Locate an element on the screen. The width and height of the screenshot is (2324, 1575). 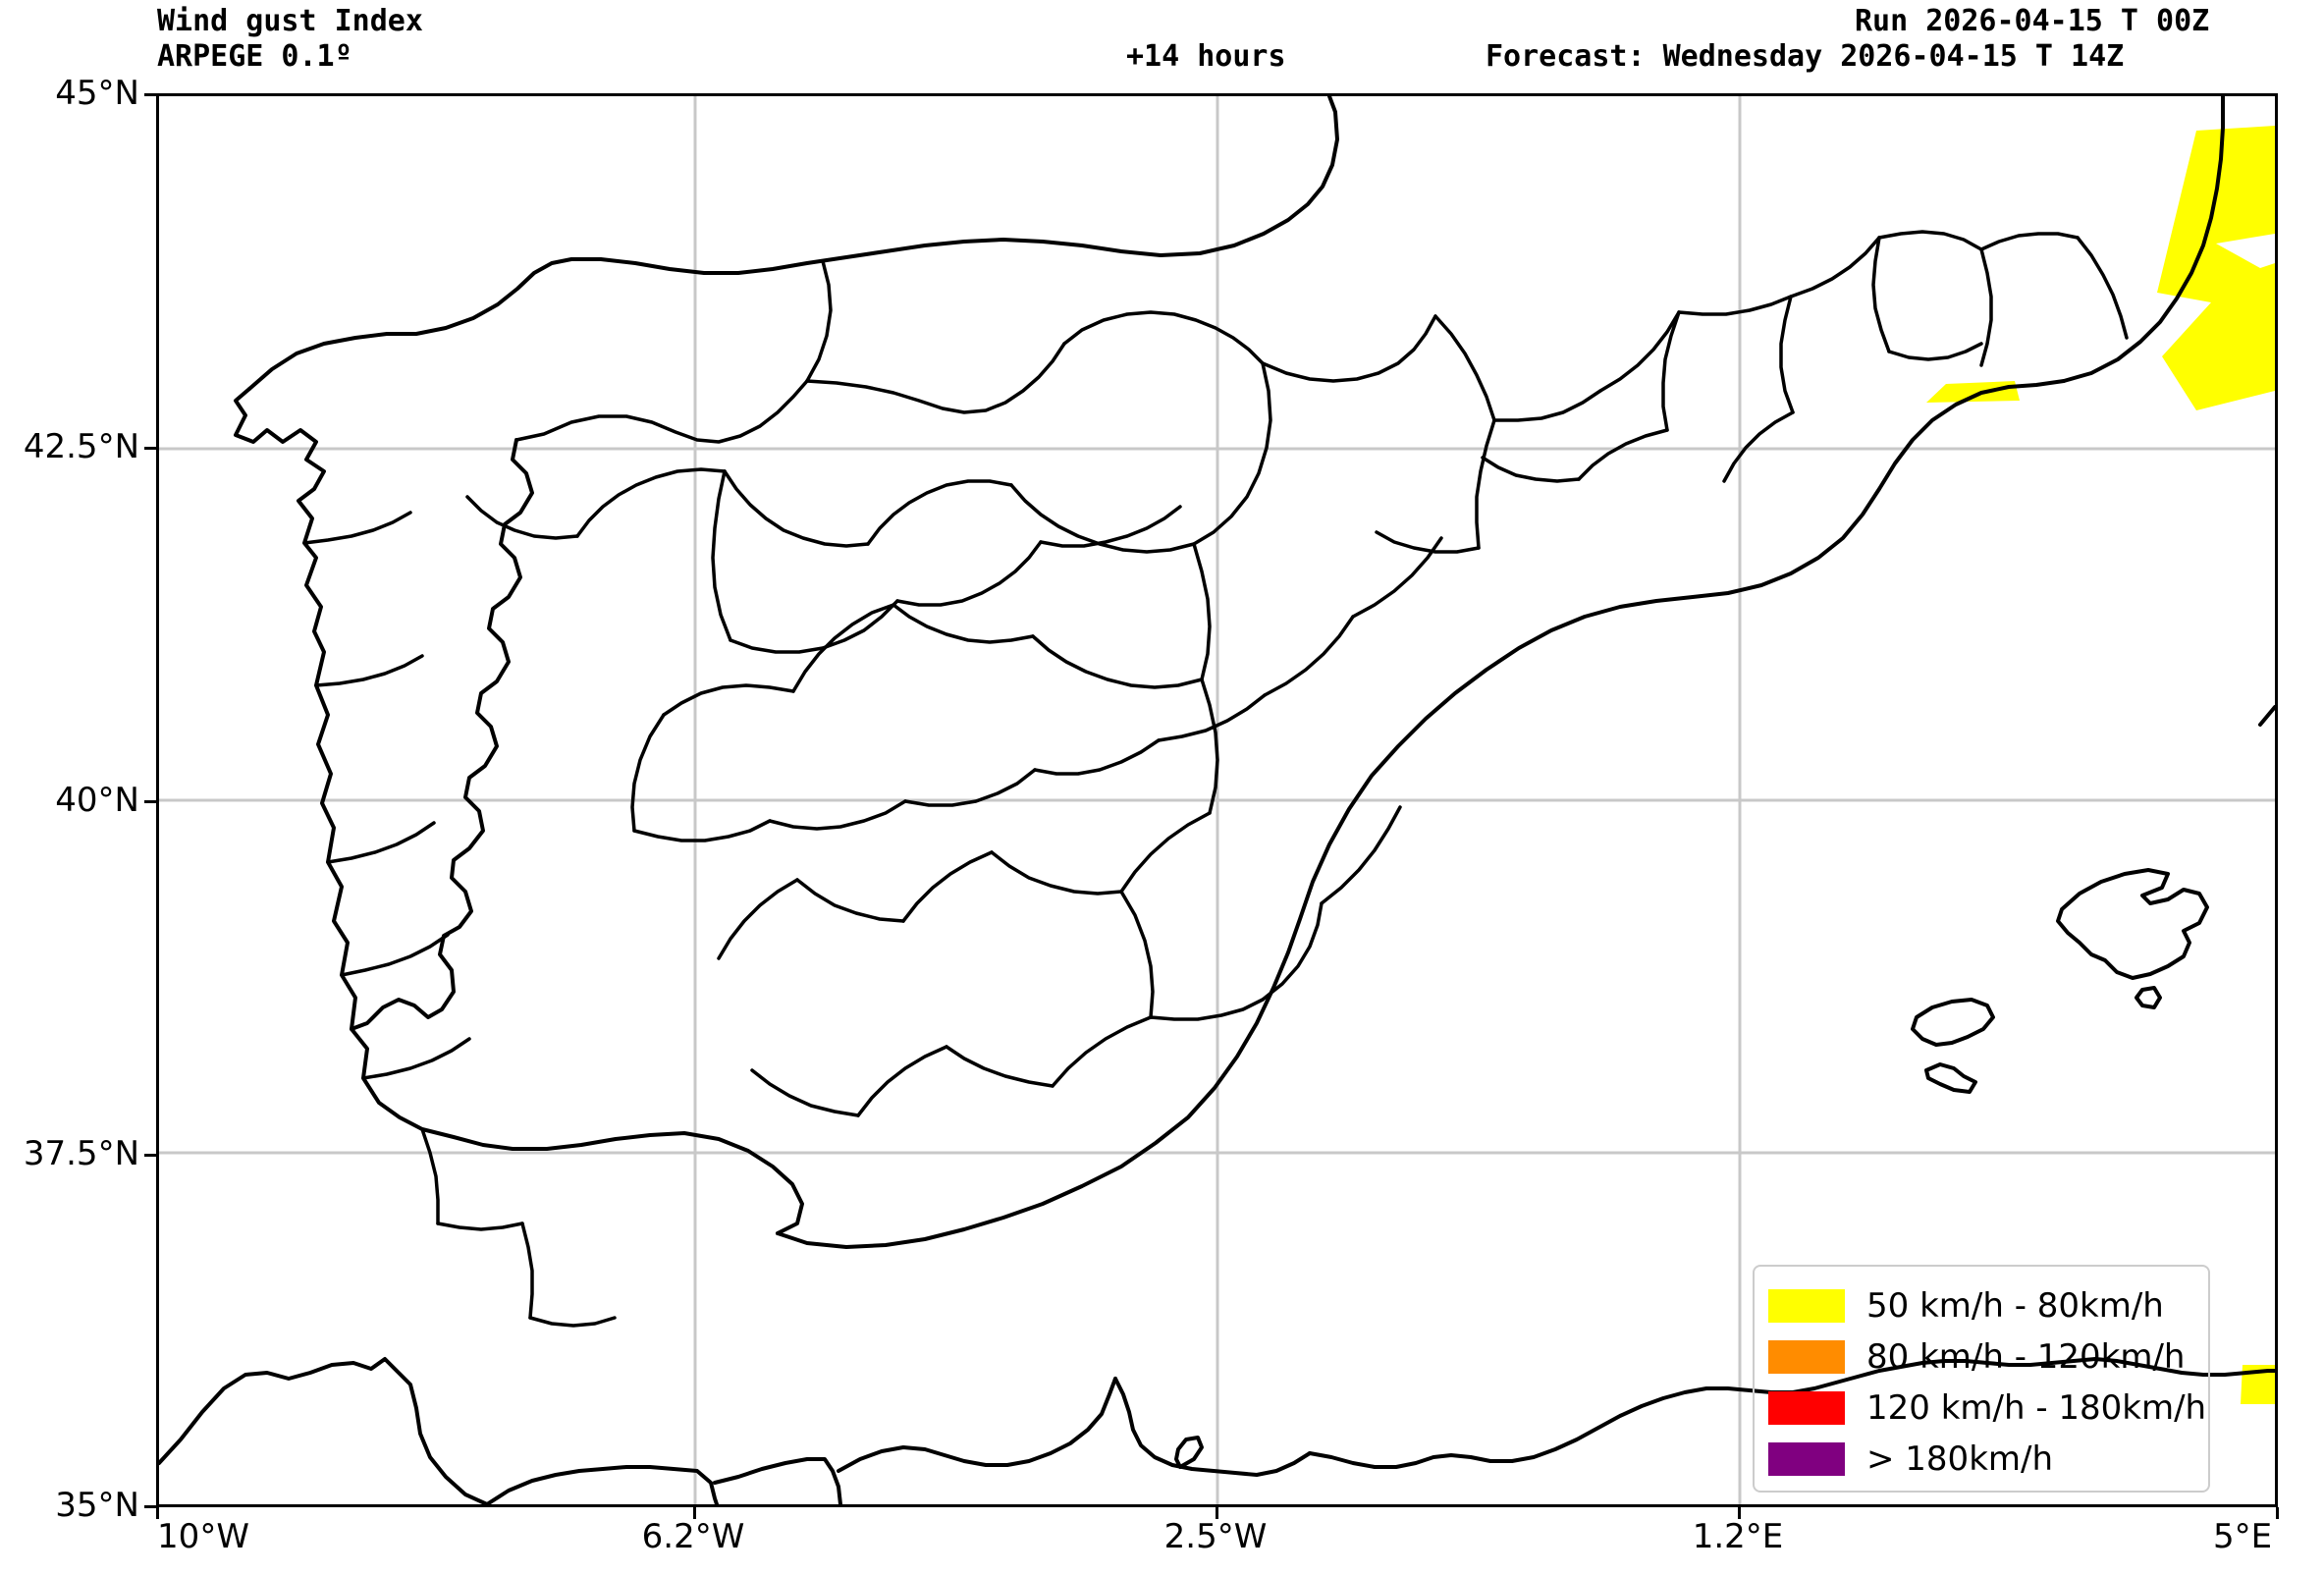
y-axis-tick-label: 37.5°N is located at coordinates (81, 1153).